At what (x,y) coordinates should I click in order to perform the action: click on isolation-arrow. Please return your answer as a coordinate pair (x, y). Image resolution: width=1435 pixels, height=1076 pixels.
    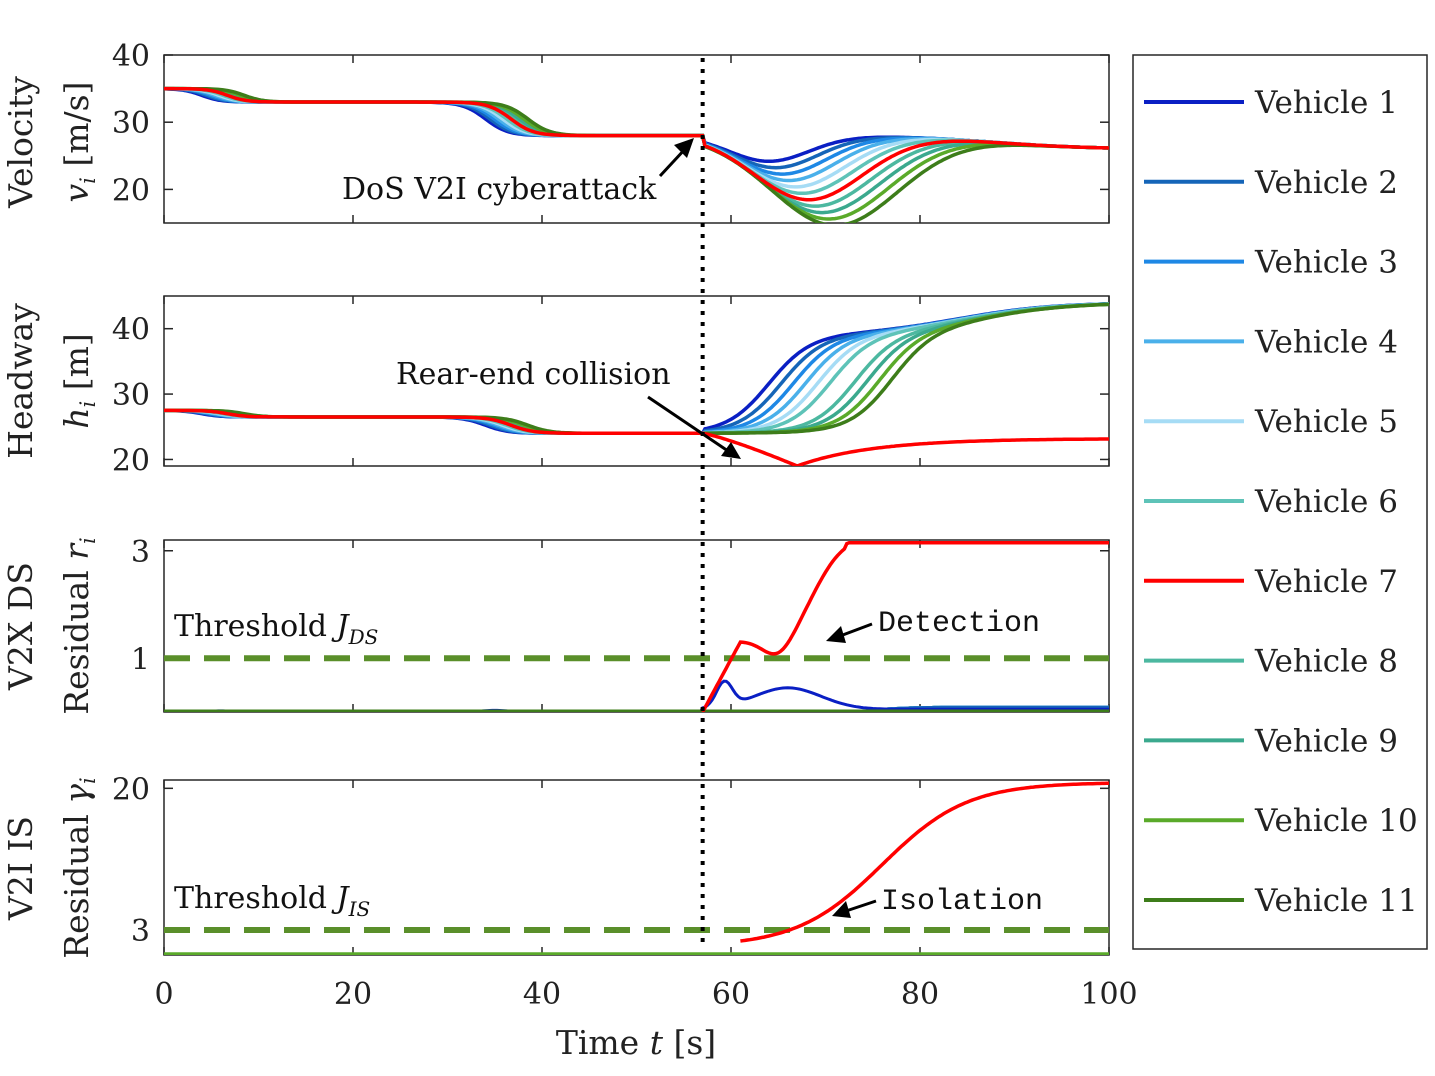
    Looking at the image, I should click on (854, 908).